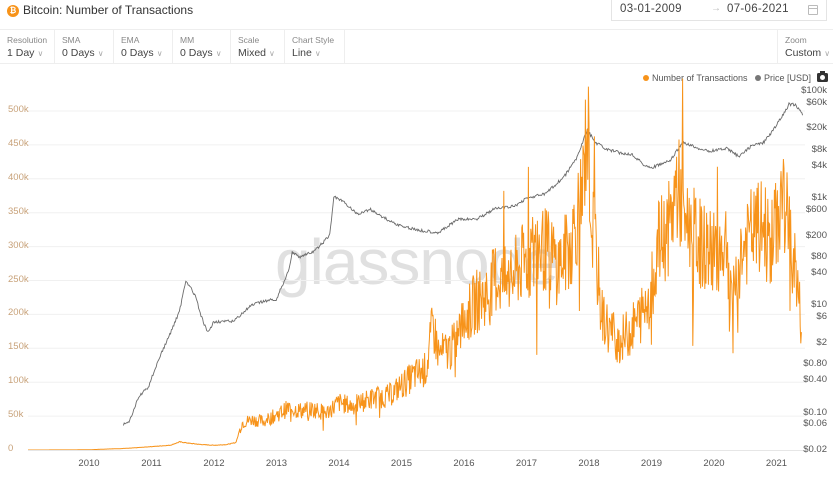 This screenshot has width=833, height=477. What do you see at coordinates (313, 40) in the screenshot?
I see `chart-style-label: Chart Style` at bounding box center [313, 40].